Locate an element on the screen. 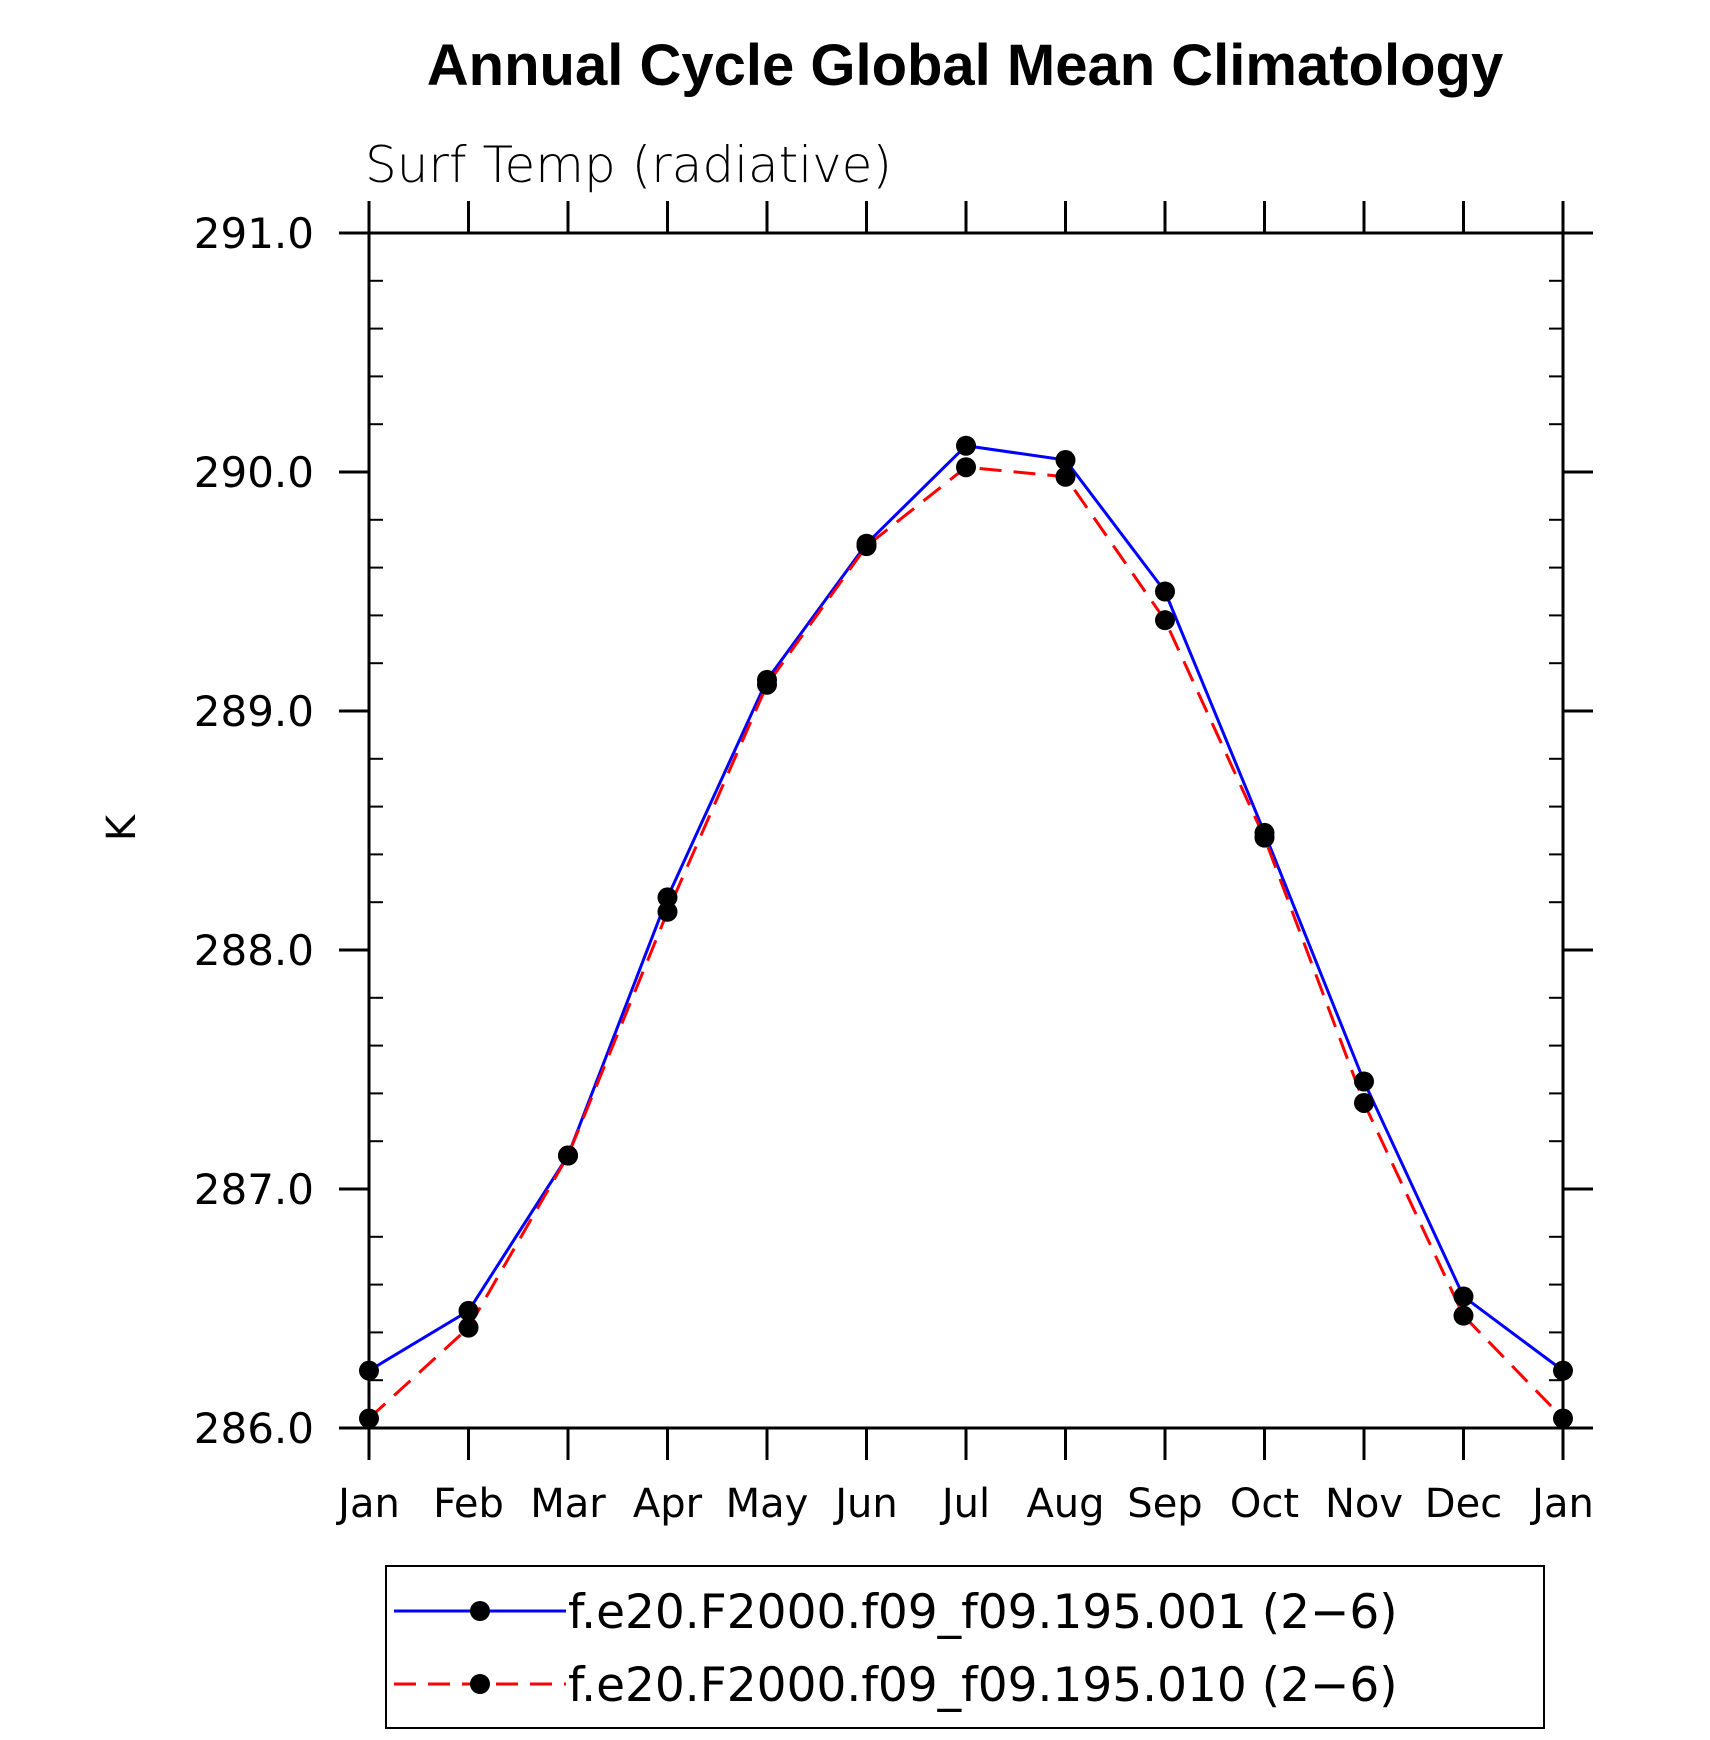 The image size is (1710, 1740). x-tick-label: Jun is located at coordinates (865, 1504).